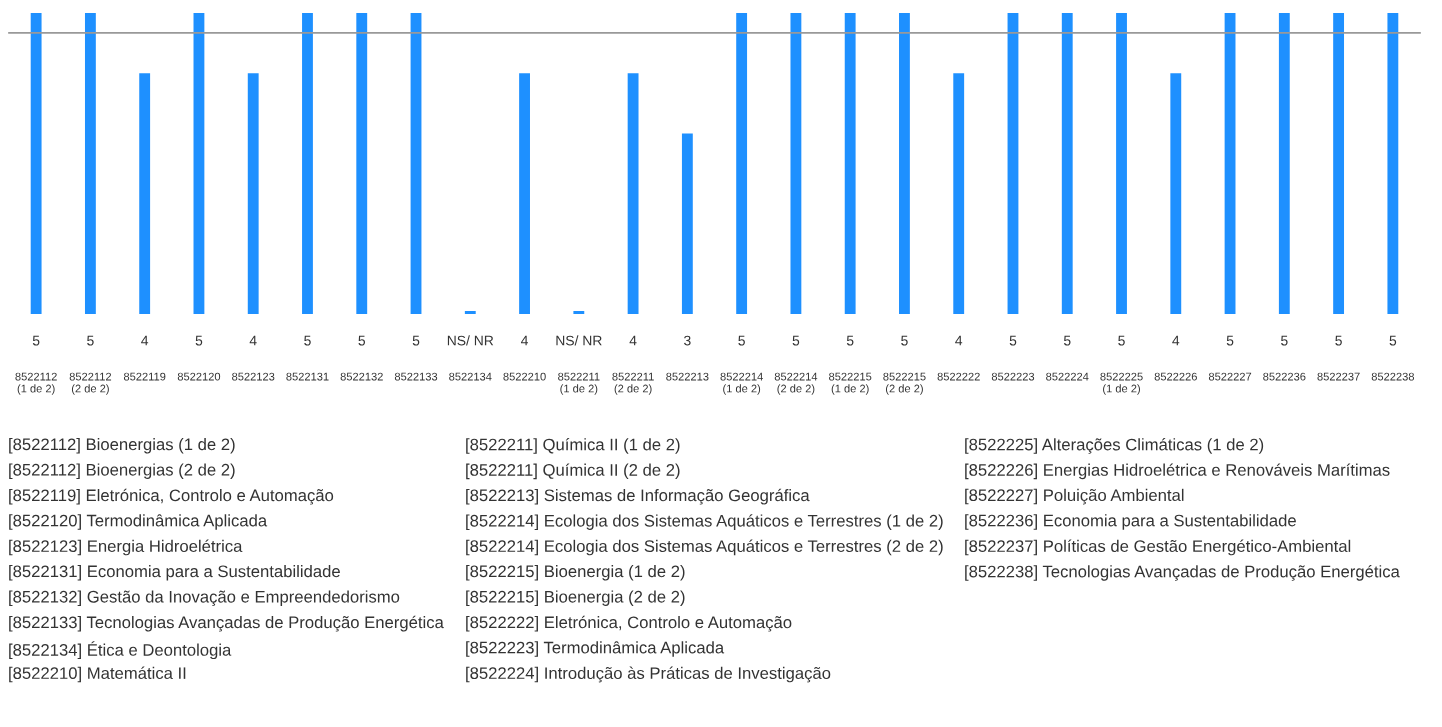  Describe the element at coordinates (648, 674) in the screenshot. I see `text: [8522224] Introdução às Práticas de Investigação` at that location.